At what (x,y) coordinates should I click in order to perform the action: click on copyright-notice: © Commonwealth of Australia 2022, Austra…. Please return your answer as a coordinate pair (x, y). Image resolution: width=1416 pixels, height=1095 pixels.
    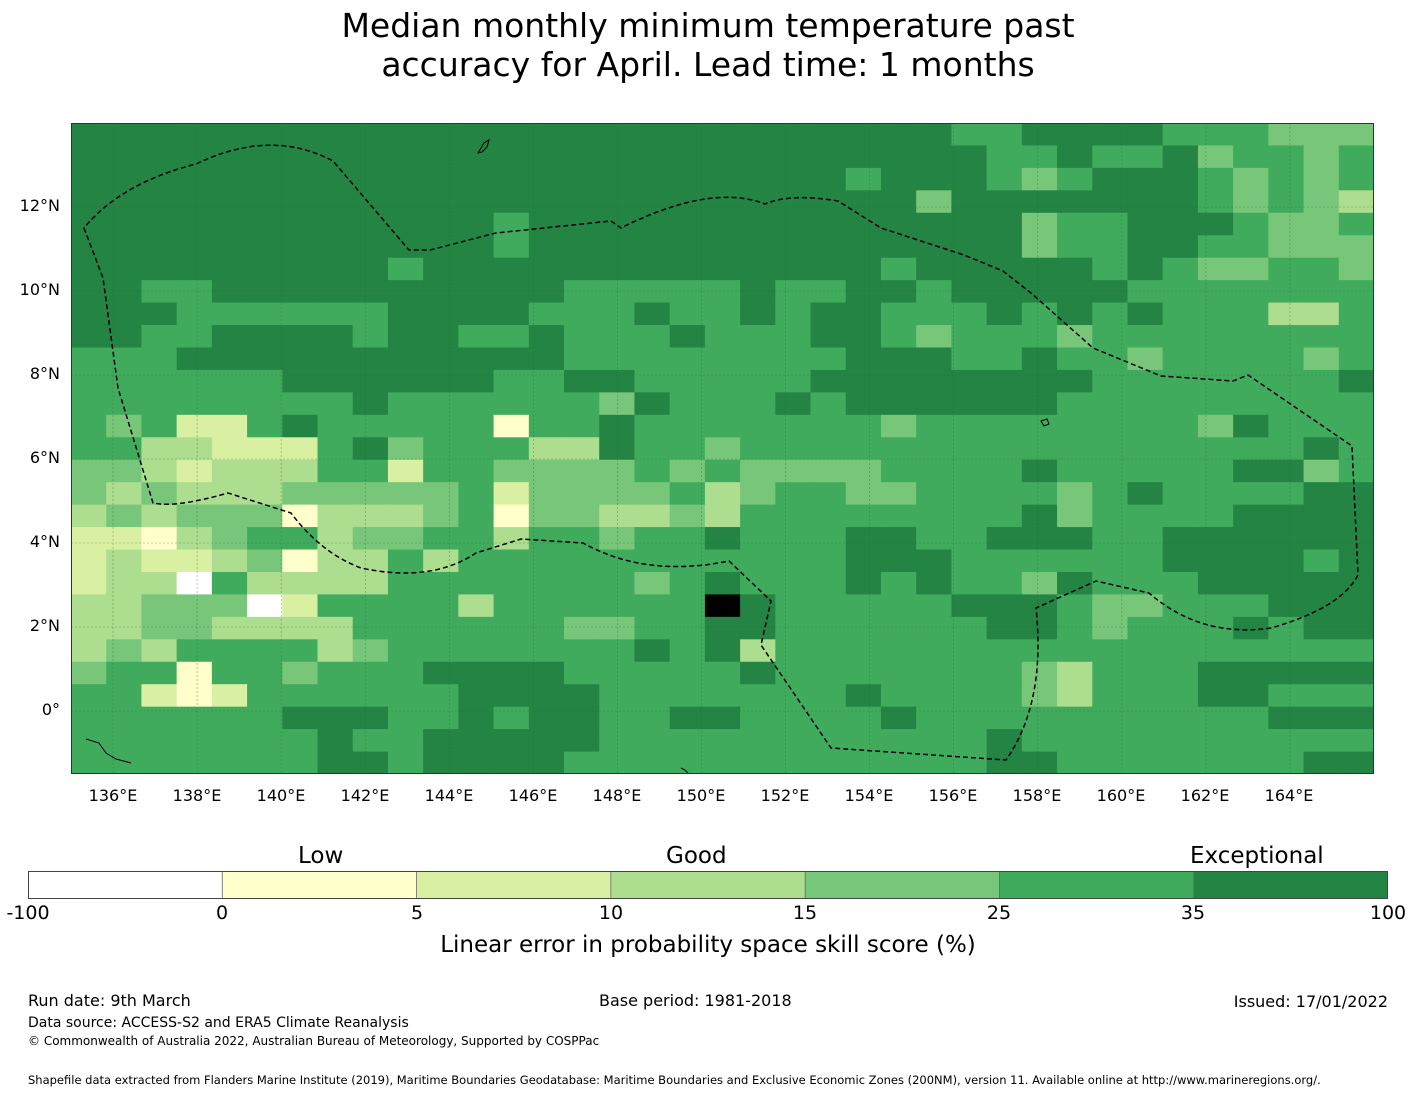
    Looking at the image, I should click on (314, 1041).